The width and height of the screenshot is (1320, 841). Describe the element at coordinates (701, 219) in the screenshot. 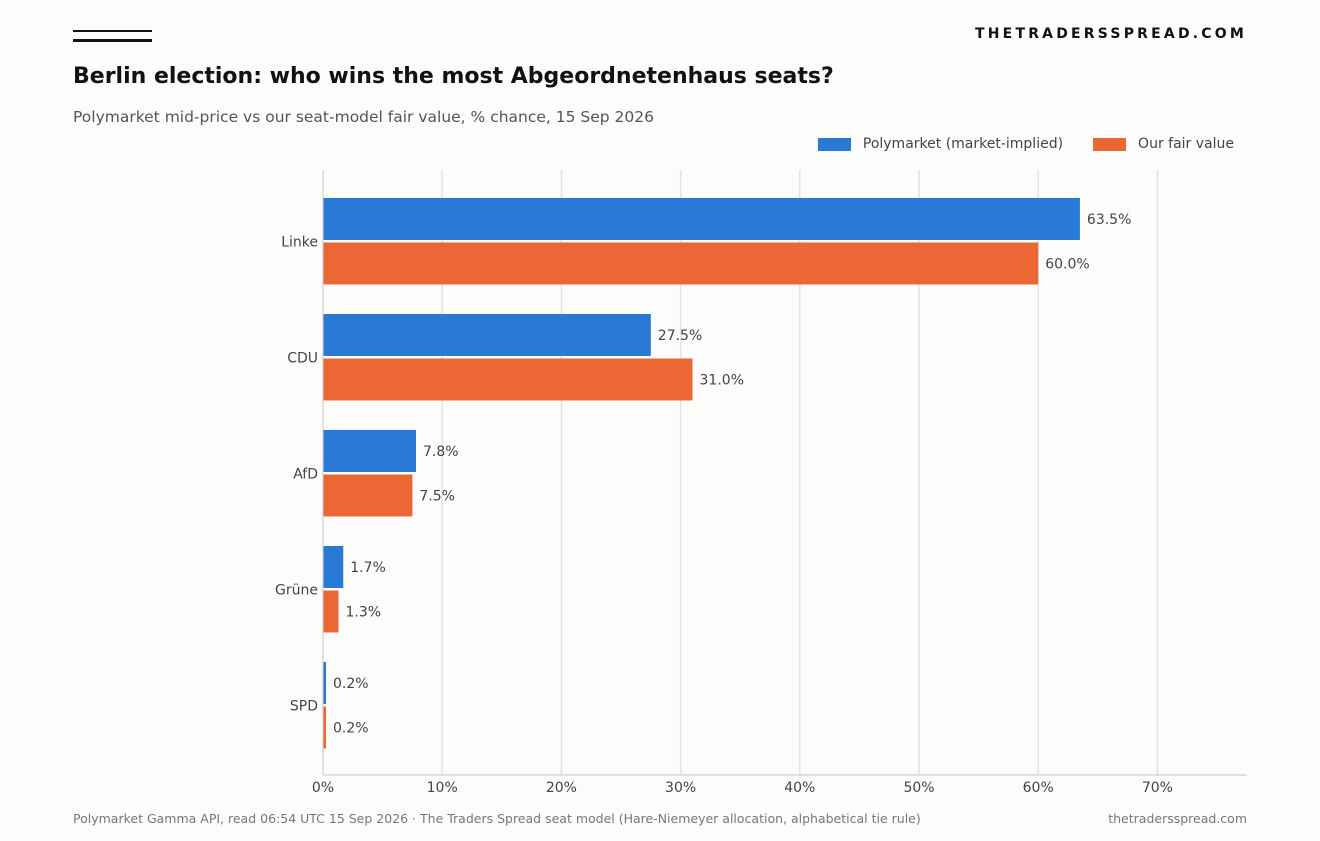

I see `bar-linke-polymarket` at that location.